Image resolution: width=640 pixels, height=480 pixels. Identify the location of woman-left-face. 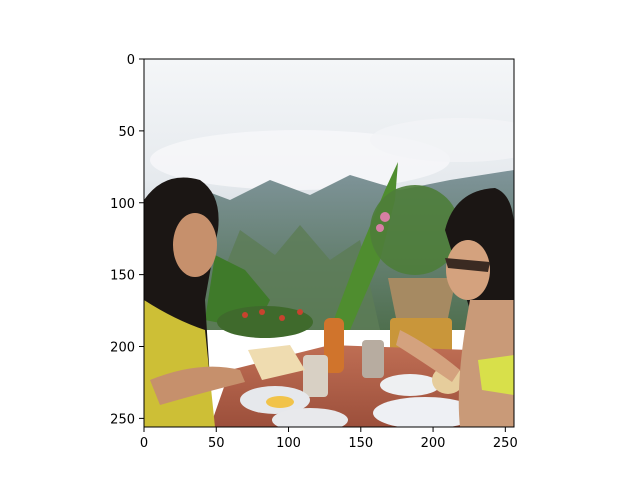
(195, 245).